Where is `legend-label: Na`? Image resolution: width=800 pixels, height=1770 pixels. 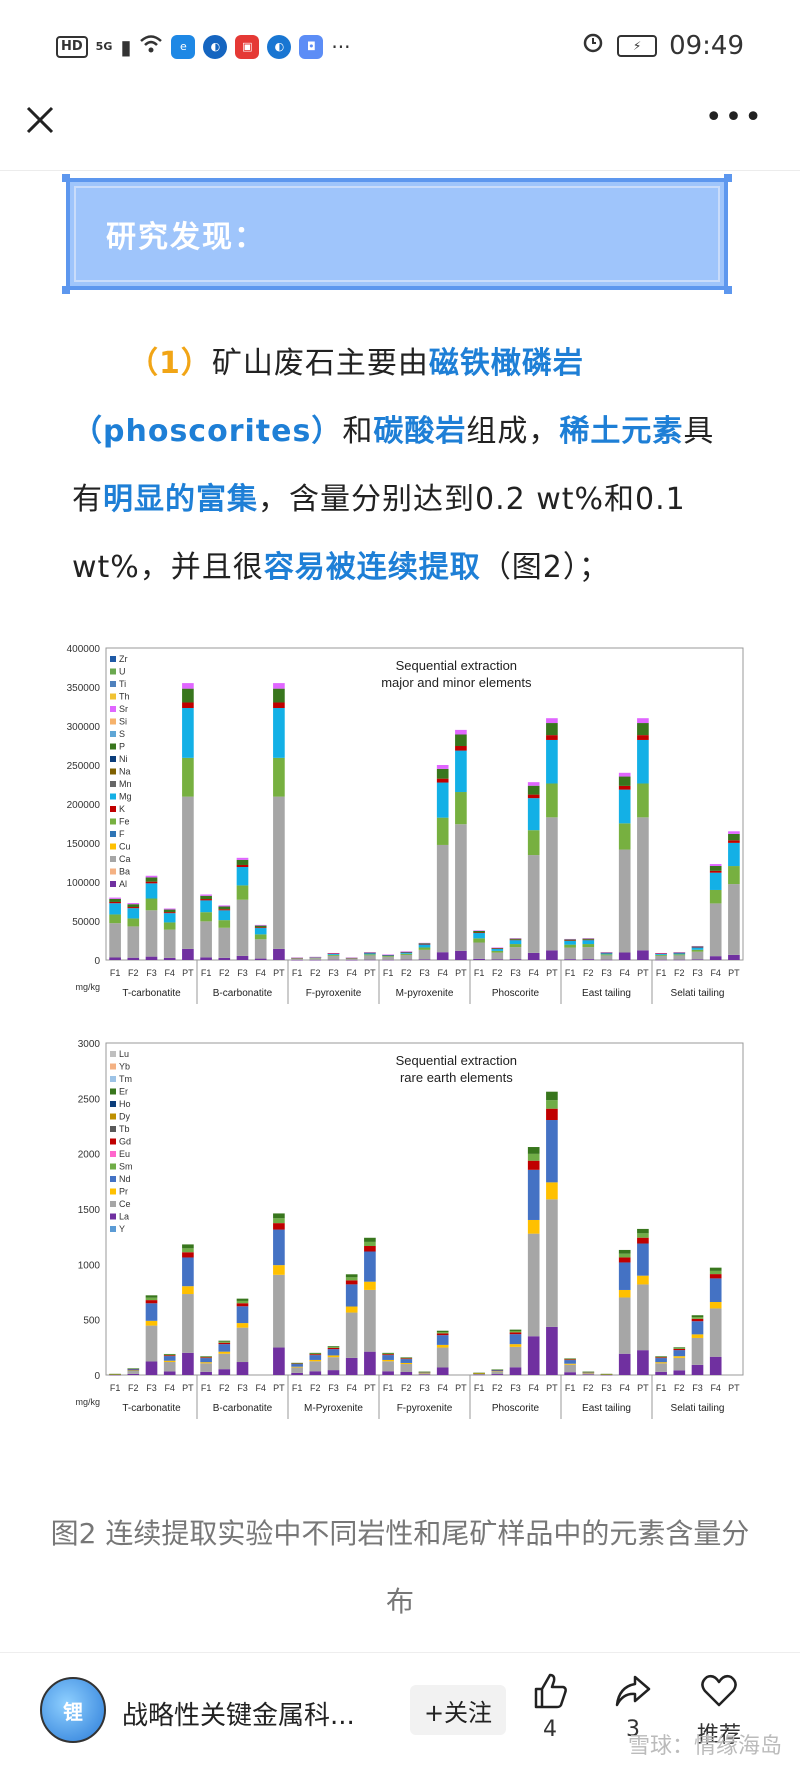
legend-label: Na is located at coordinates (125, 772).